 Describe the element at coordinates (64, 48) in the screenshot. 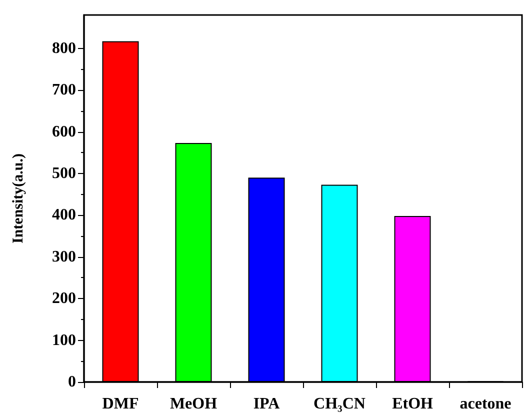

I see `y-tick-label: 800` at that location.